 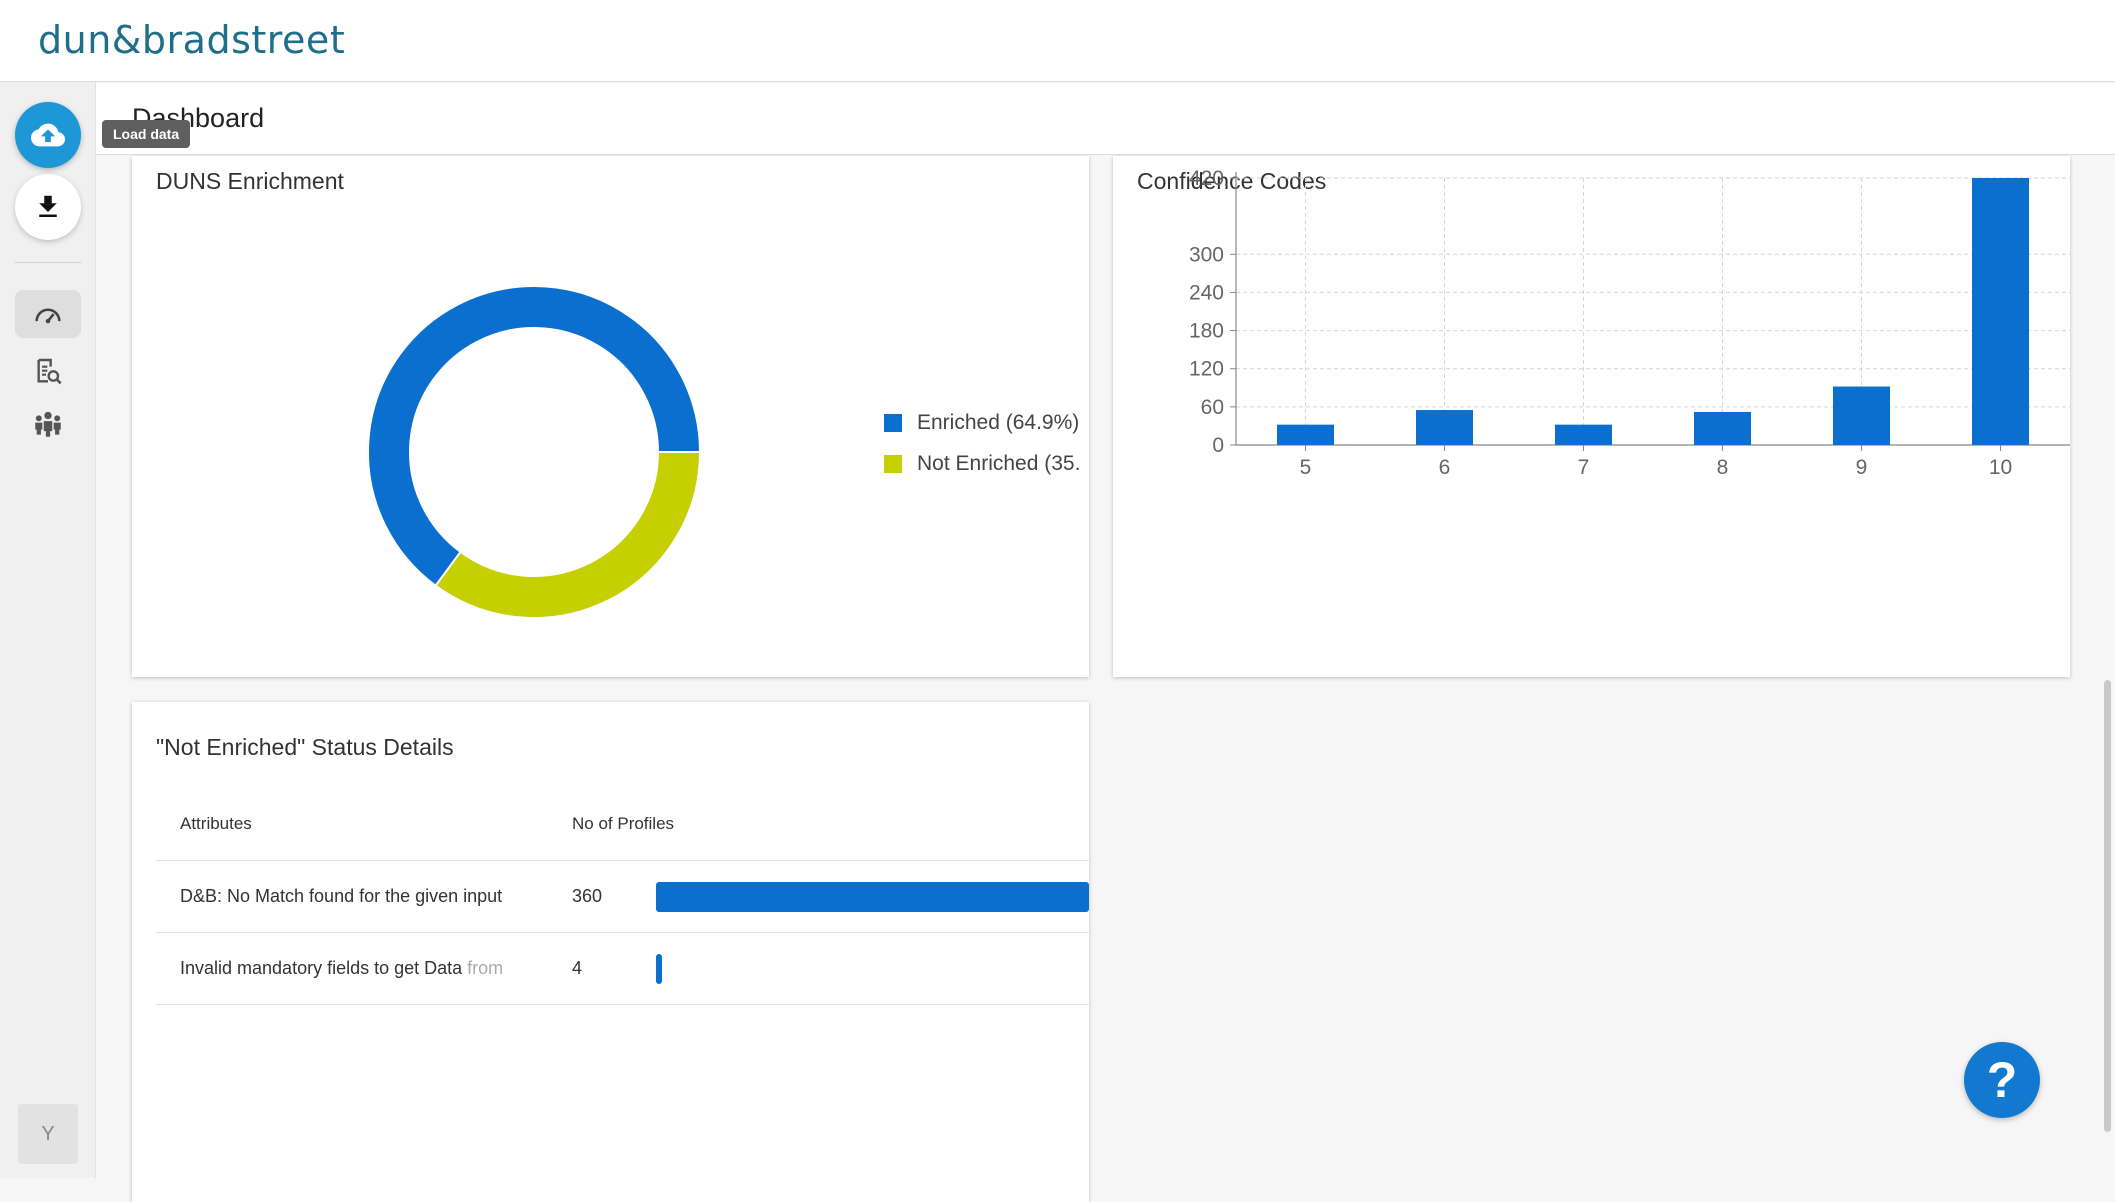 What do you see at coordinates (1584, 467) in the screenshot?
I see `x-tick-label: 7` at bounding box center [1584, 467].